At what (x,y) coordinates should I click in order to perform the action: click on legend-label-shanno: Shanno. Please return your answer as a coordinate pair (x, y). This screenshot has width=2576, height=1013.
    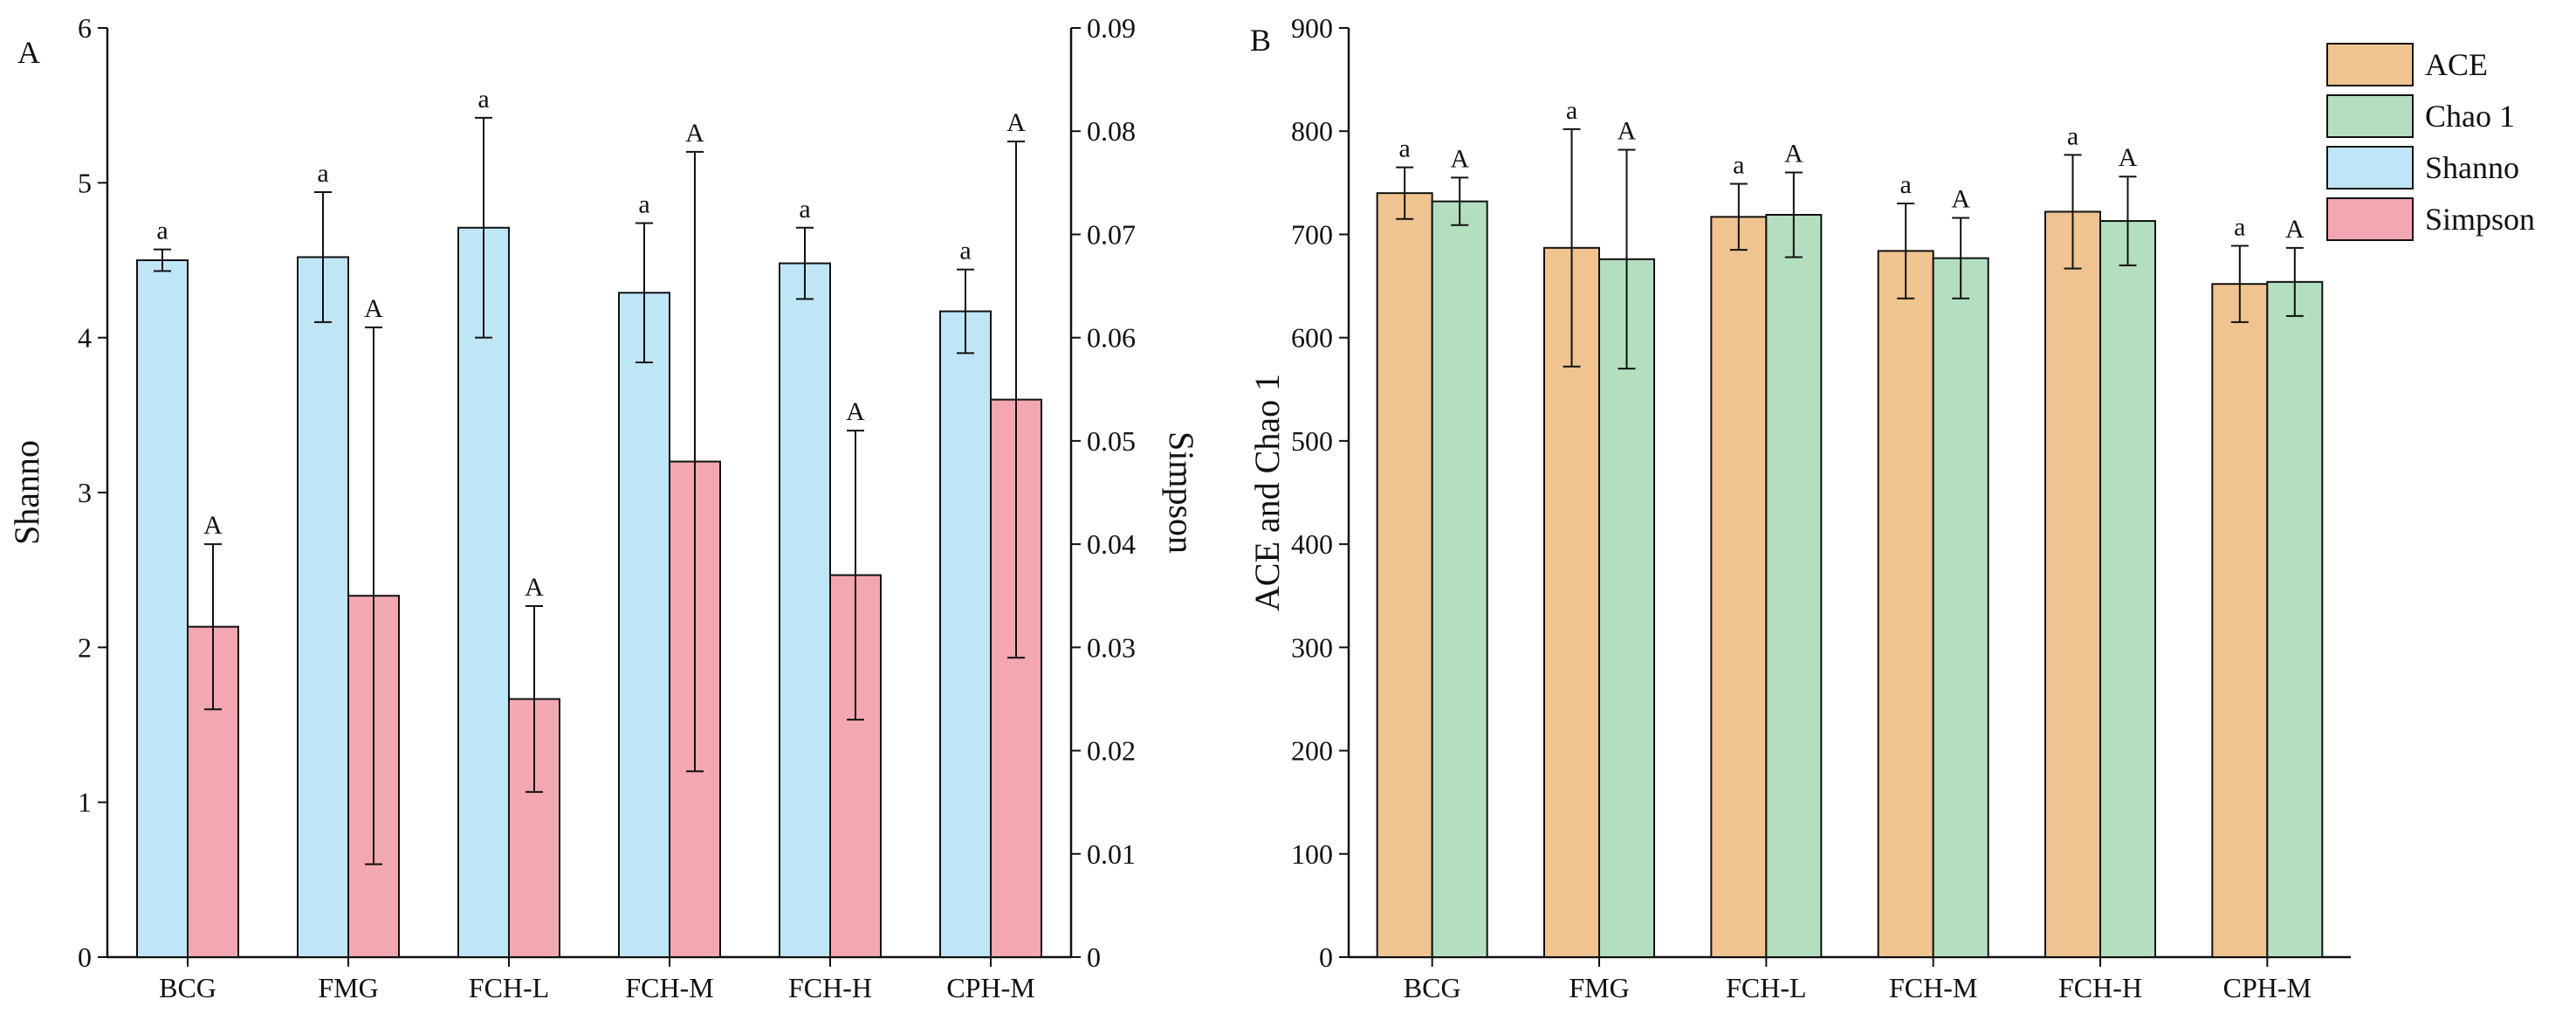
    Looking at the image, I should click on (2472, 167).